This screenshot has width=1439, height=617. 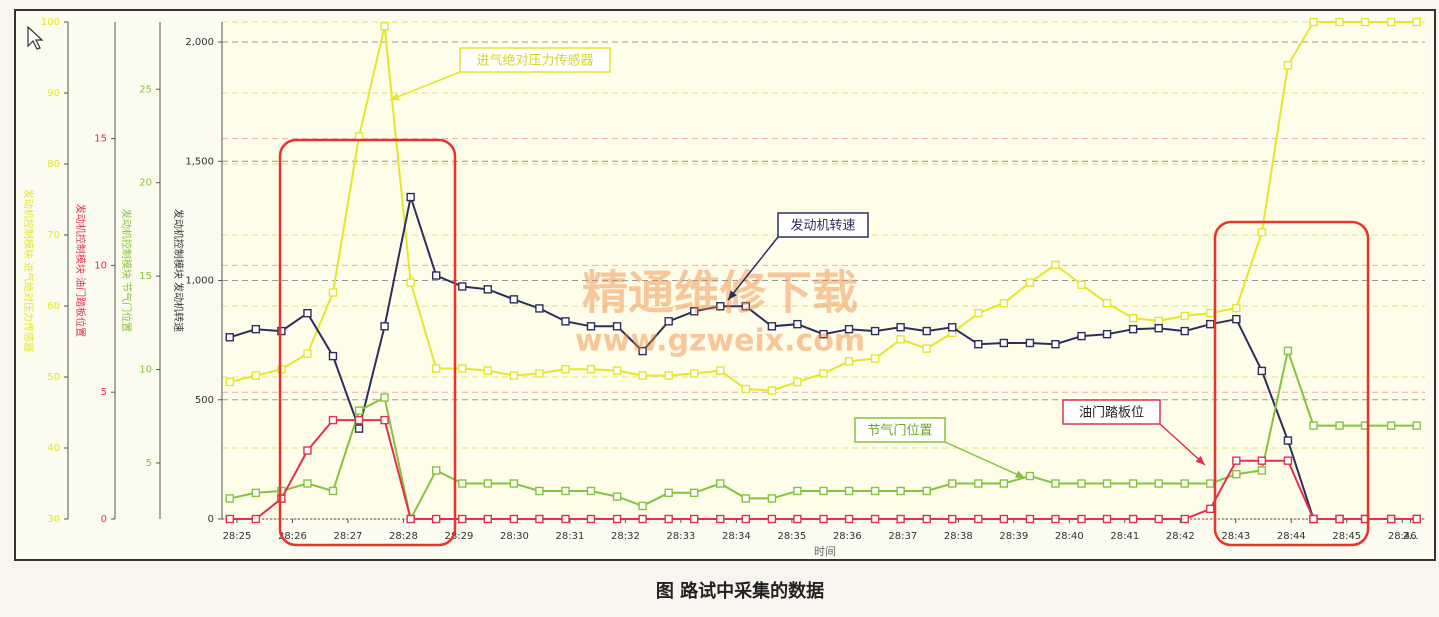 I want to click on annotation-arrow, so click(x=1182, y=444).